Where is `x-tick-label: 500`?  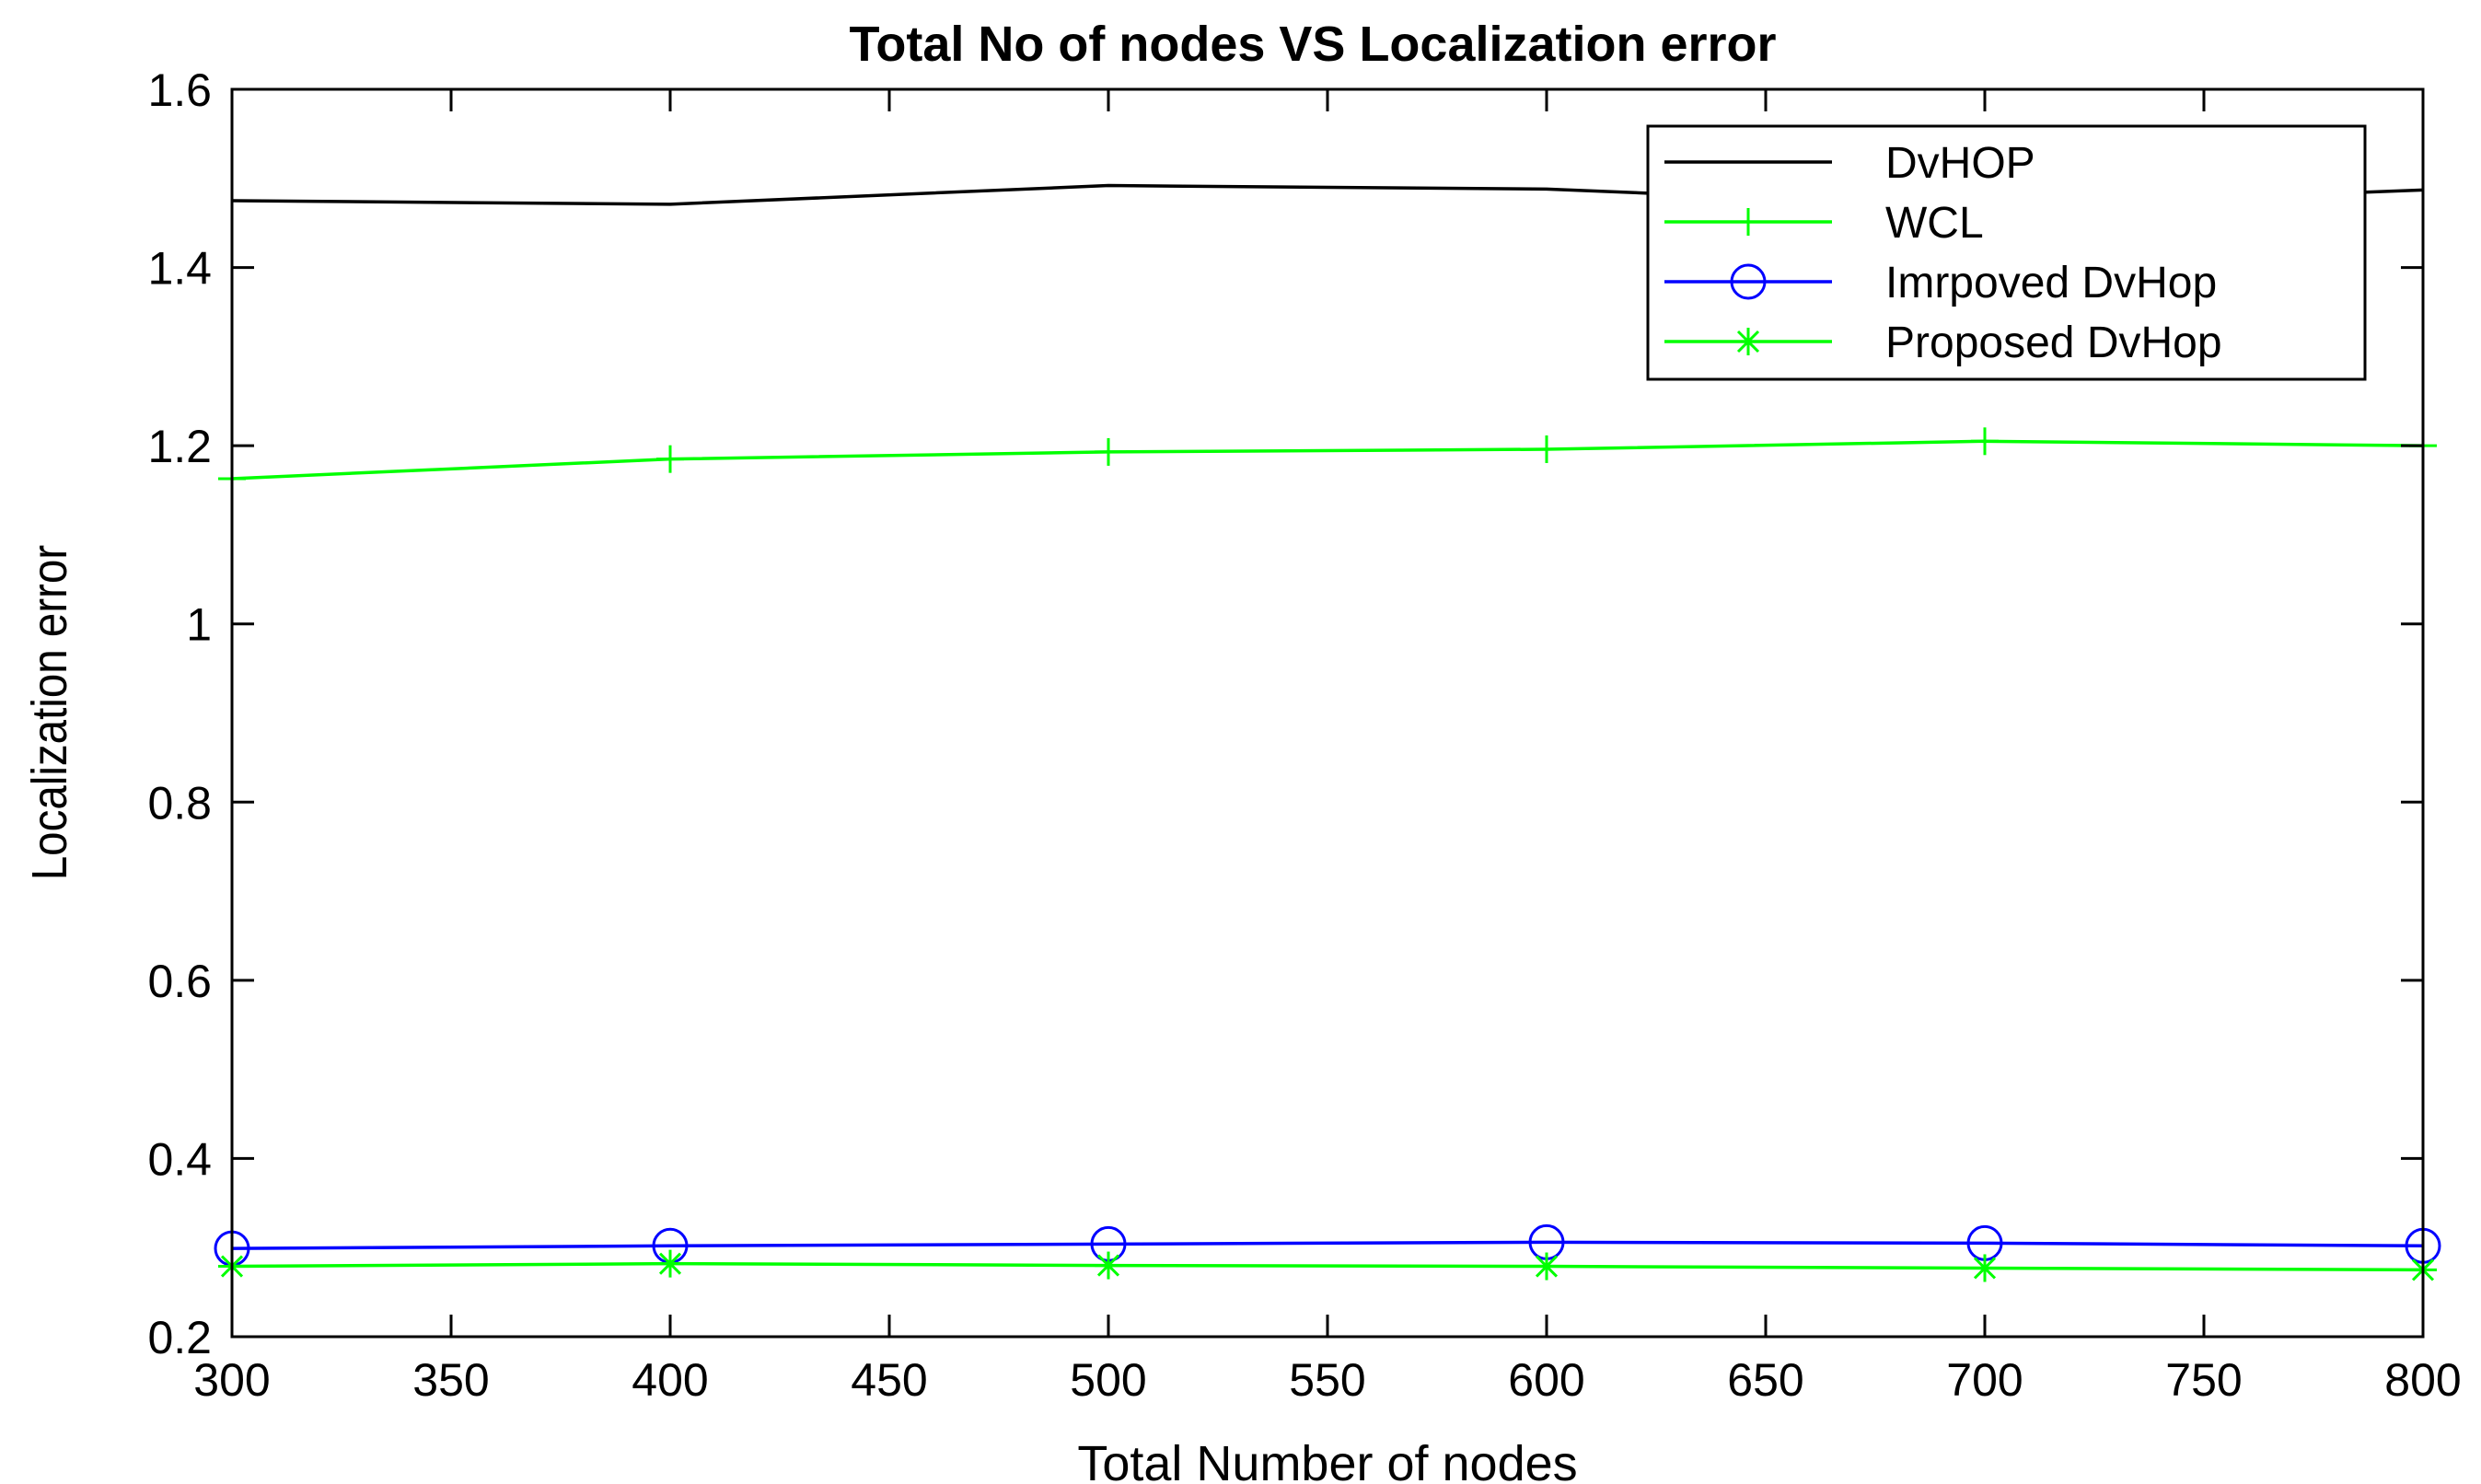
x-tick-label: 500 is located at coordinates (1108, 1380).